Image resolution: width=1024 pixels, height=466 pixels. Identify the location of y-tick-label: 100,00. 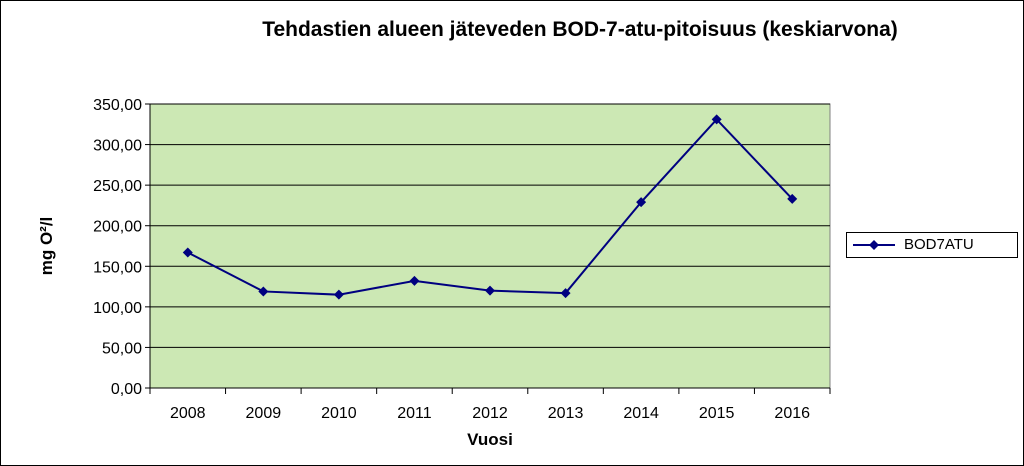
(117, 308).